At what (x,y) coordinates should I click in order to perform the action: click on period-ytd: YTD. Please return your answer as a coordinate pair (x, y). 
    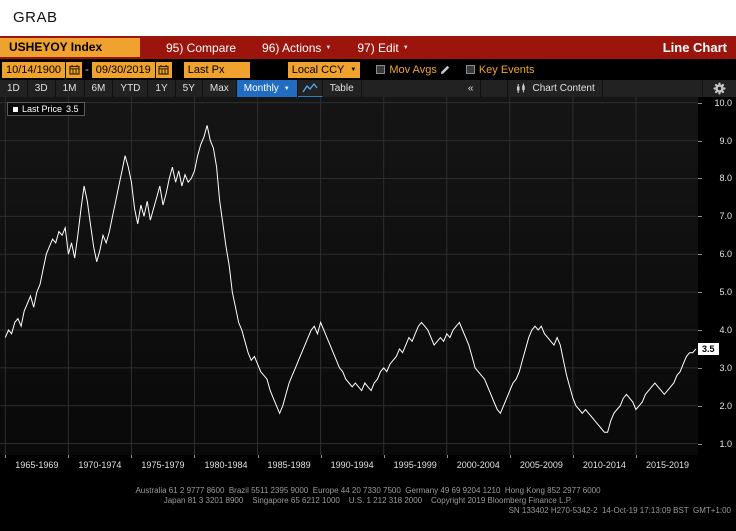
    Looking at the image, I should click on (131, 88).